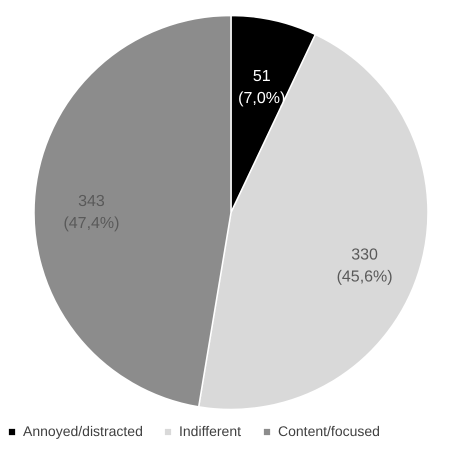 The width and height of the screenshot is (462, 449). What do you see at coordinates (364, 266) in the screenshot?
I see `data-label: 330 (45,6%)` at bounding box center [364, 266].